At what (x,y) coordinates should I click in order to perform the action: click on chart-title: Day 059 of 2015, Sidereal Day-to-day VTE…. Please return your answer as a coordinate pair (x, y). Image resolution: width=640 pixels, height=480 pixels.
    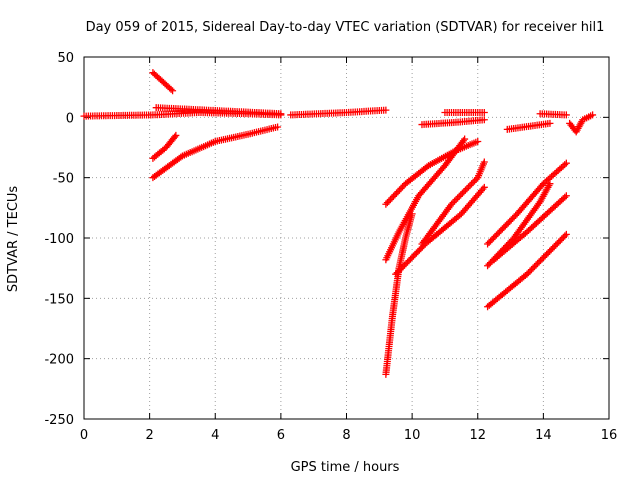
    Looking at the image, I should click on (345, 27).